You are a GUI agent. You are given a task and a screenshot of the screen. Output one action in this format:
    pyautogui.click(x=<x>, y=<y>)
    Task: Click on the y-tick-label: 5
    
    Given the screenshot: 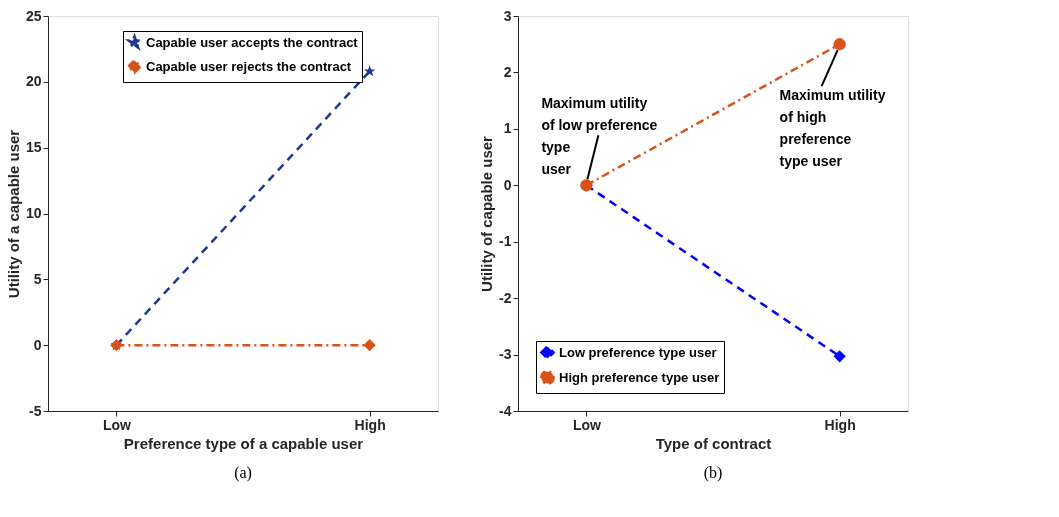 What is the action you would take?
    pyautogui.click(x=37, y=278)
    